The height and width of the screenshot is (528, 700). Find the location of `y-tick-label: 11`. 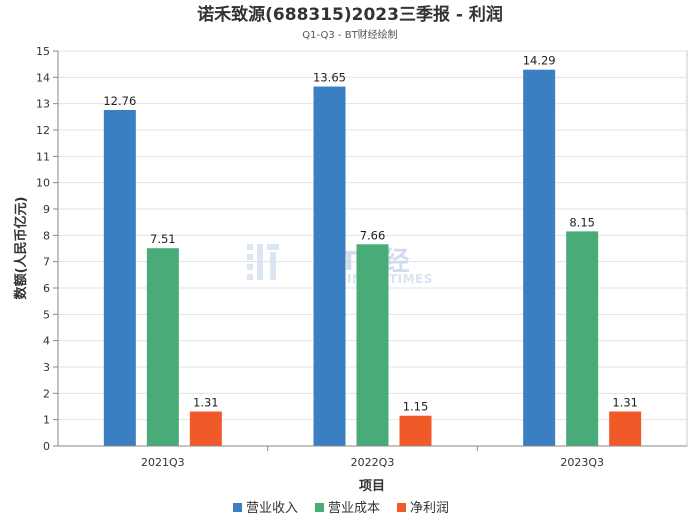

y-tick-label: 11 is located at coordinates (43, 156).